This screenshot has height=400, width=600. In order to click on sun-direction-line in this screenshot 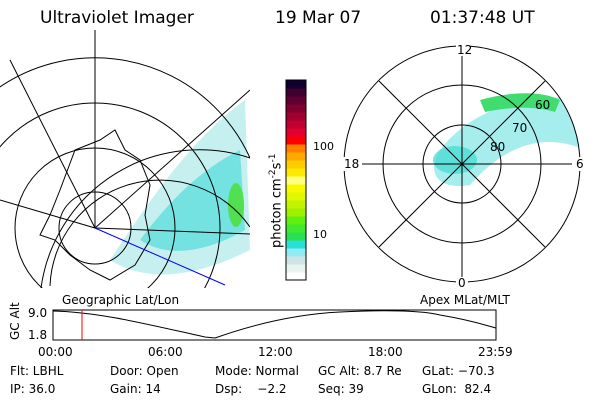, I will do `click(160, 256)`.